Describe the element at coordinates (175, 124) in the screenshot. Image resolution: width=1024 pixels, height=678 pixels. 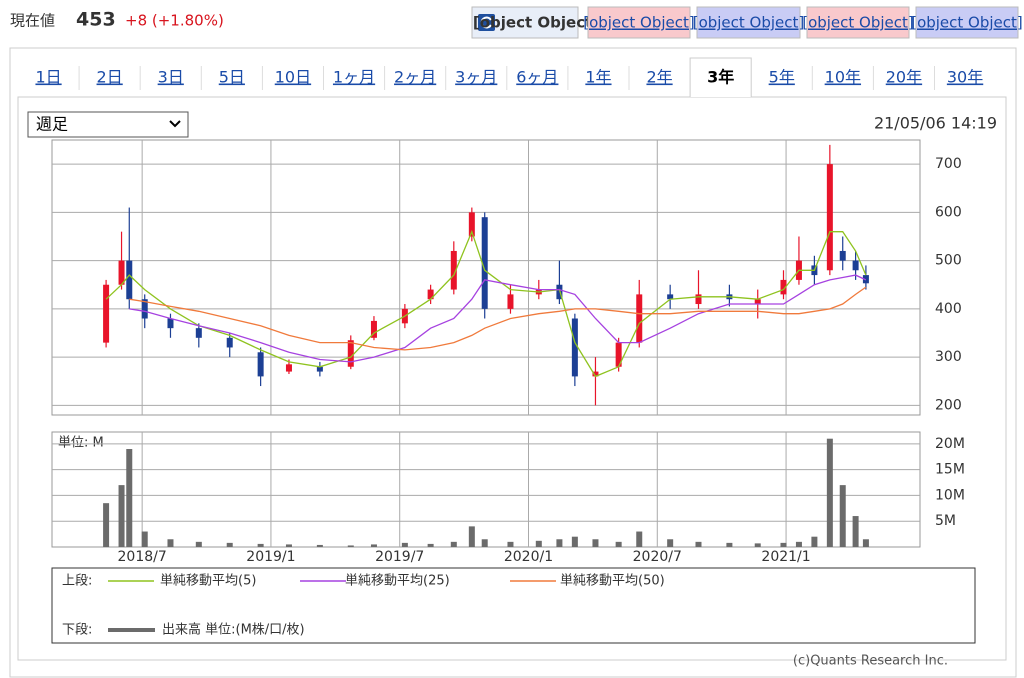
I see `select-chevron` at that location.